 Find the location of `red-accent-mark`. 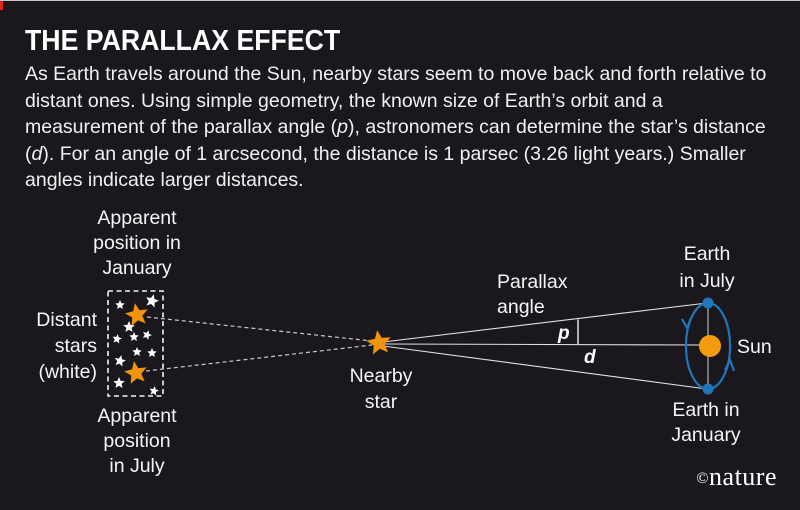

red-accent-mark is located at coordinates (1, 5).